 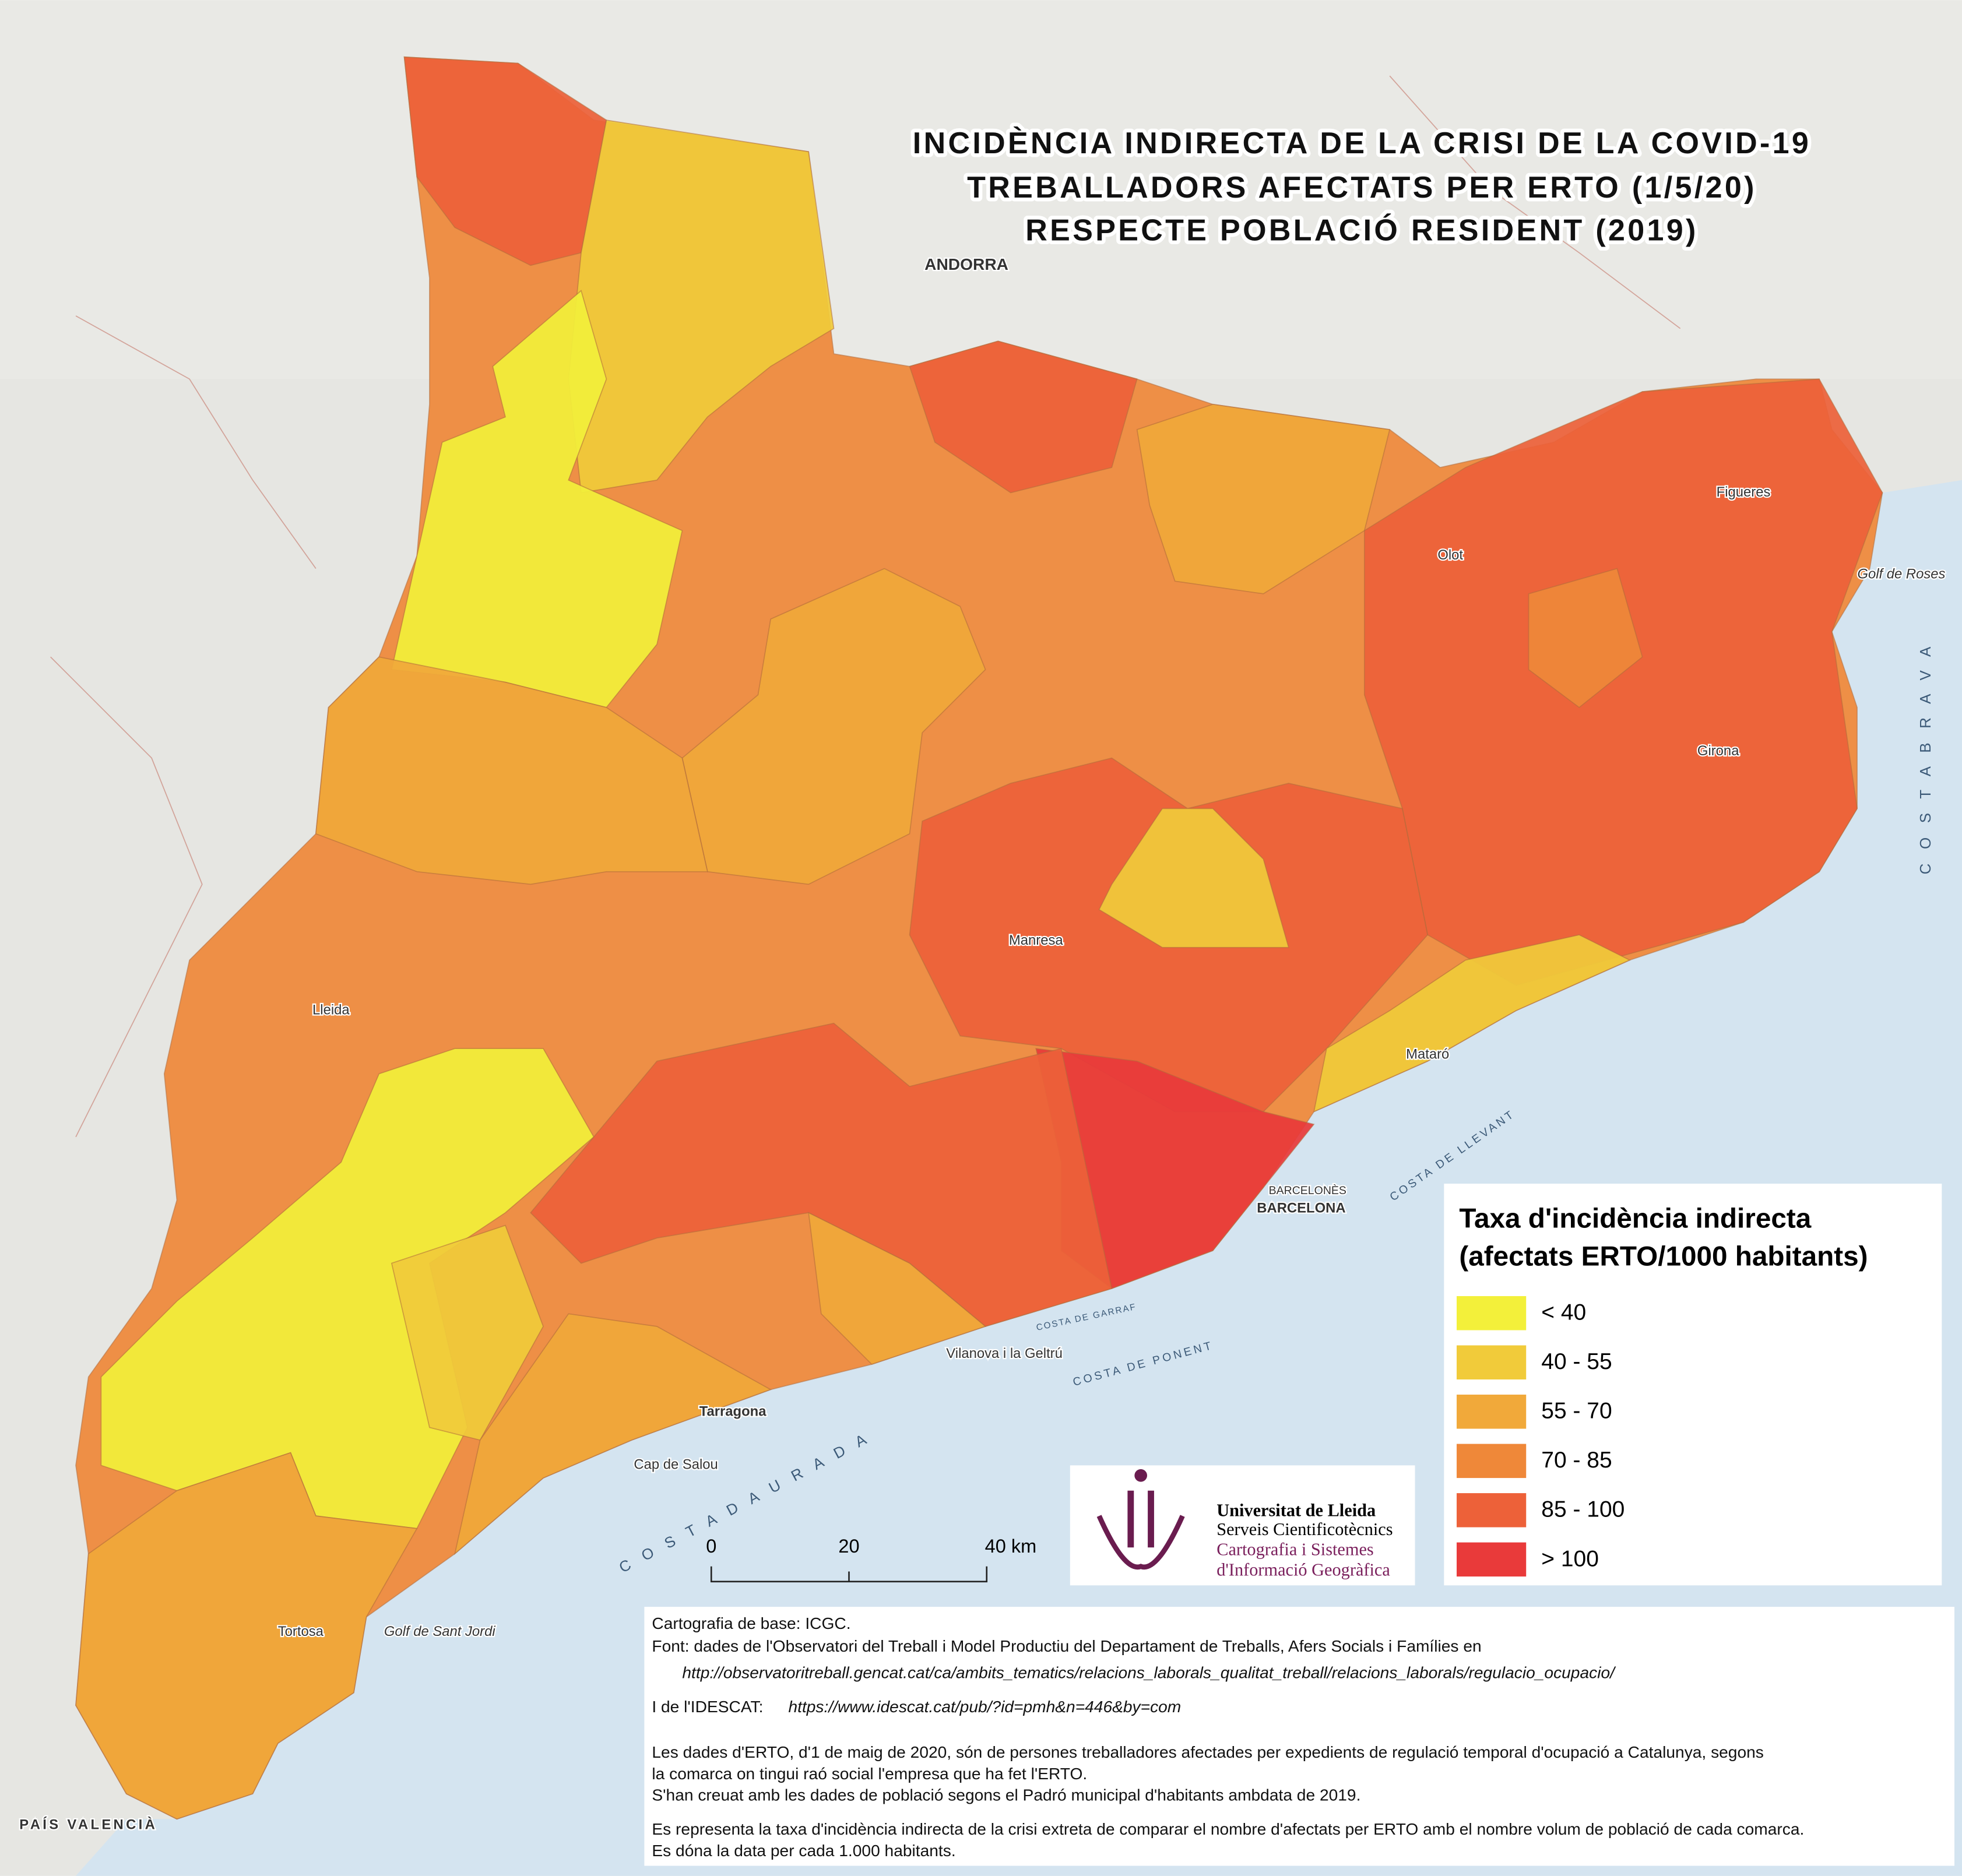 I want to click on place-label: Lleida, so click(x=331, y=1010).